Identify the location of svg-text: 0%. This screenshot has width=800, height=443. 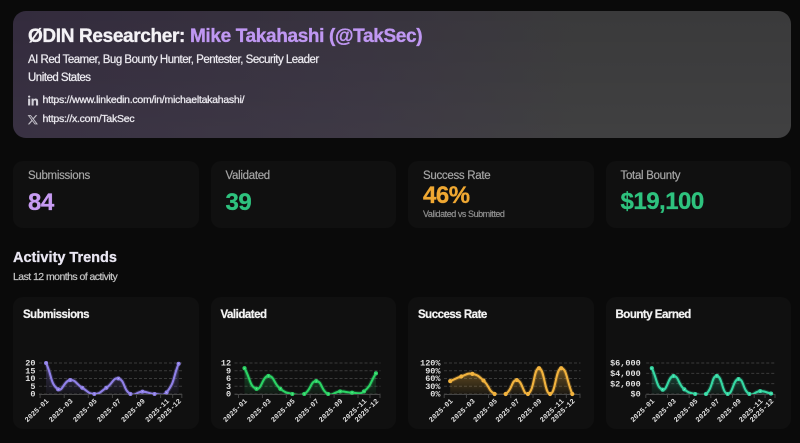
(435, 395).